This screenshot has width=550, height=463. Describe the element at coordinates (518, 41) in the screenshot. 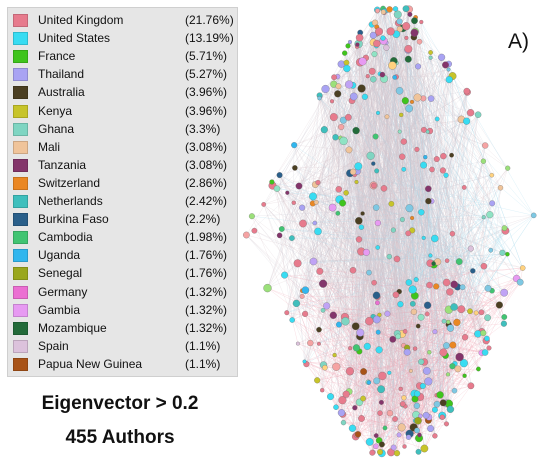

I see `panel-label: A)` at that location.